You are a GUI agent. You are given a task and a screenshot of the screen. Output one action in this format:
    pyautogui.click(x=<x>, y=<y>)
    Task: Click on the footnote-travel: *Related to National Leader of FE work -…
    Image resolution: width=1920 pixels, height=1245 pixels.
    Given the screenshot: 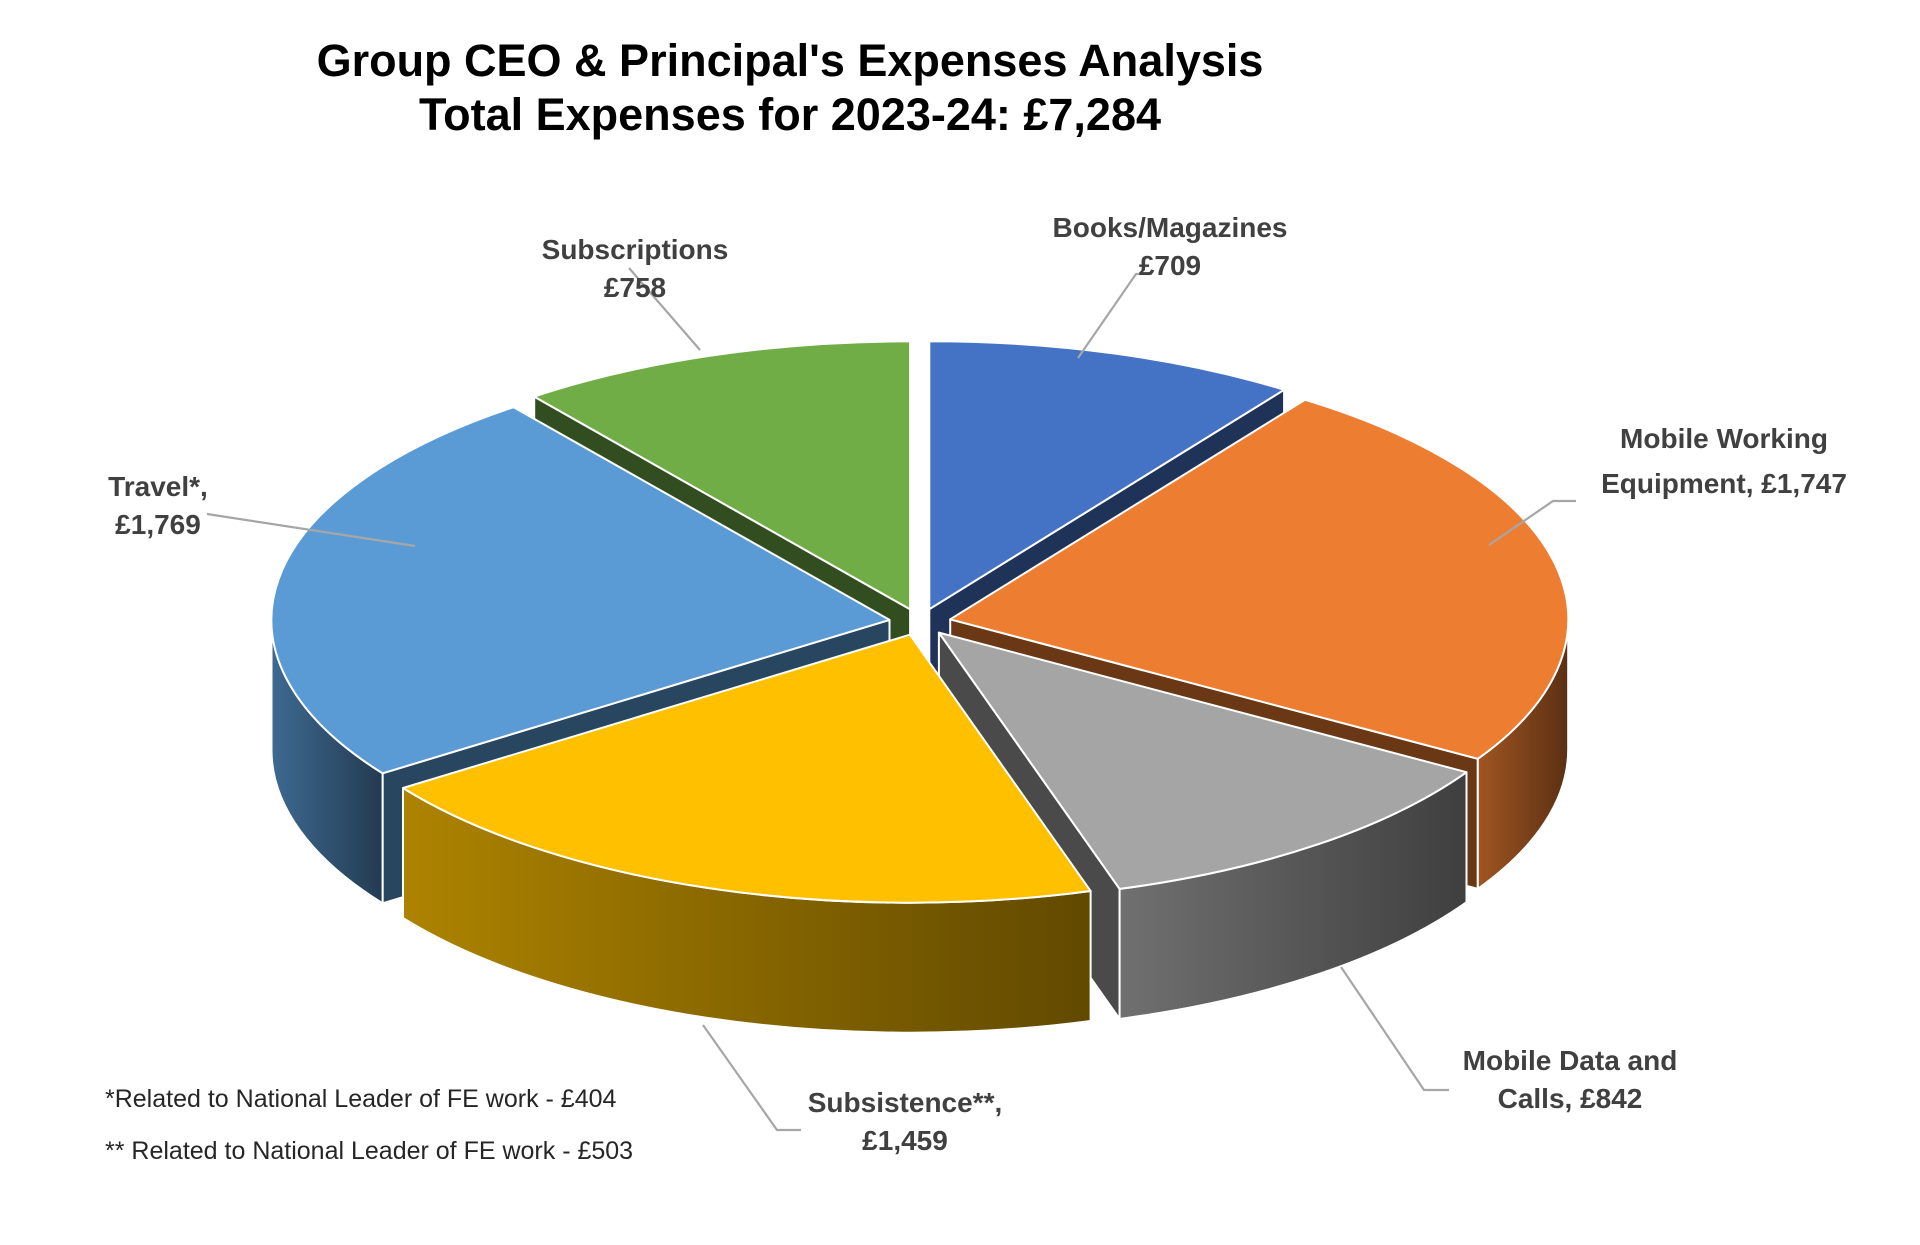 What is the action you would take?
    pyautogui.click(x=360, y=1099)
    